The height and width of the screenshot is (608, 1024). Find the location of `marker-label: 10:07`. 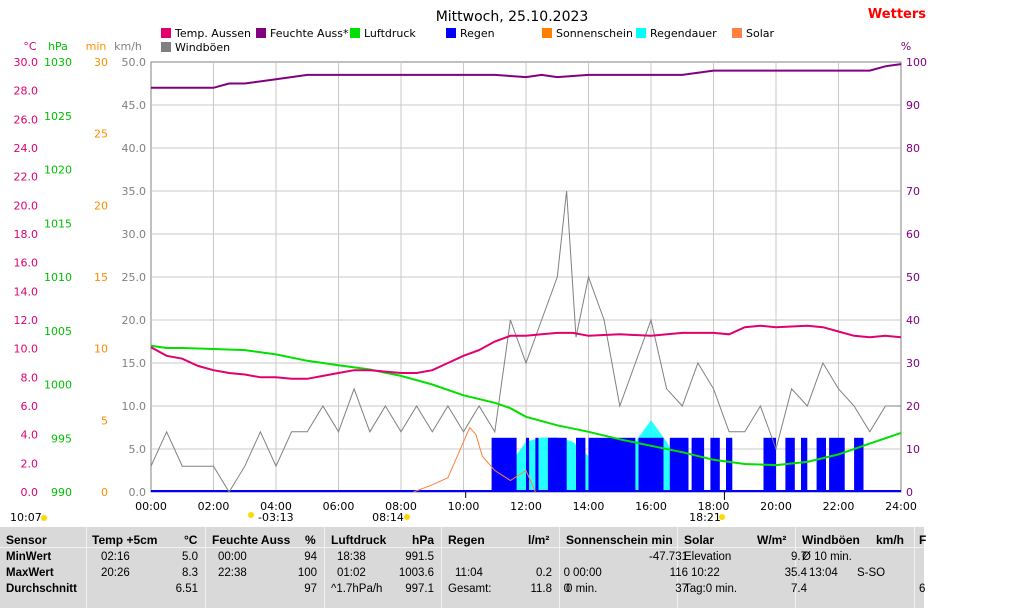

marker-label: 10:07 is located at coordinates (26, 517).